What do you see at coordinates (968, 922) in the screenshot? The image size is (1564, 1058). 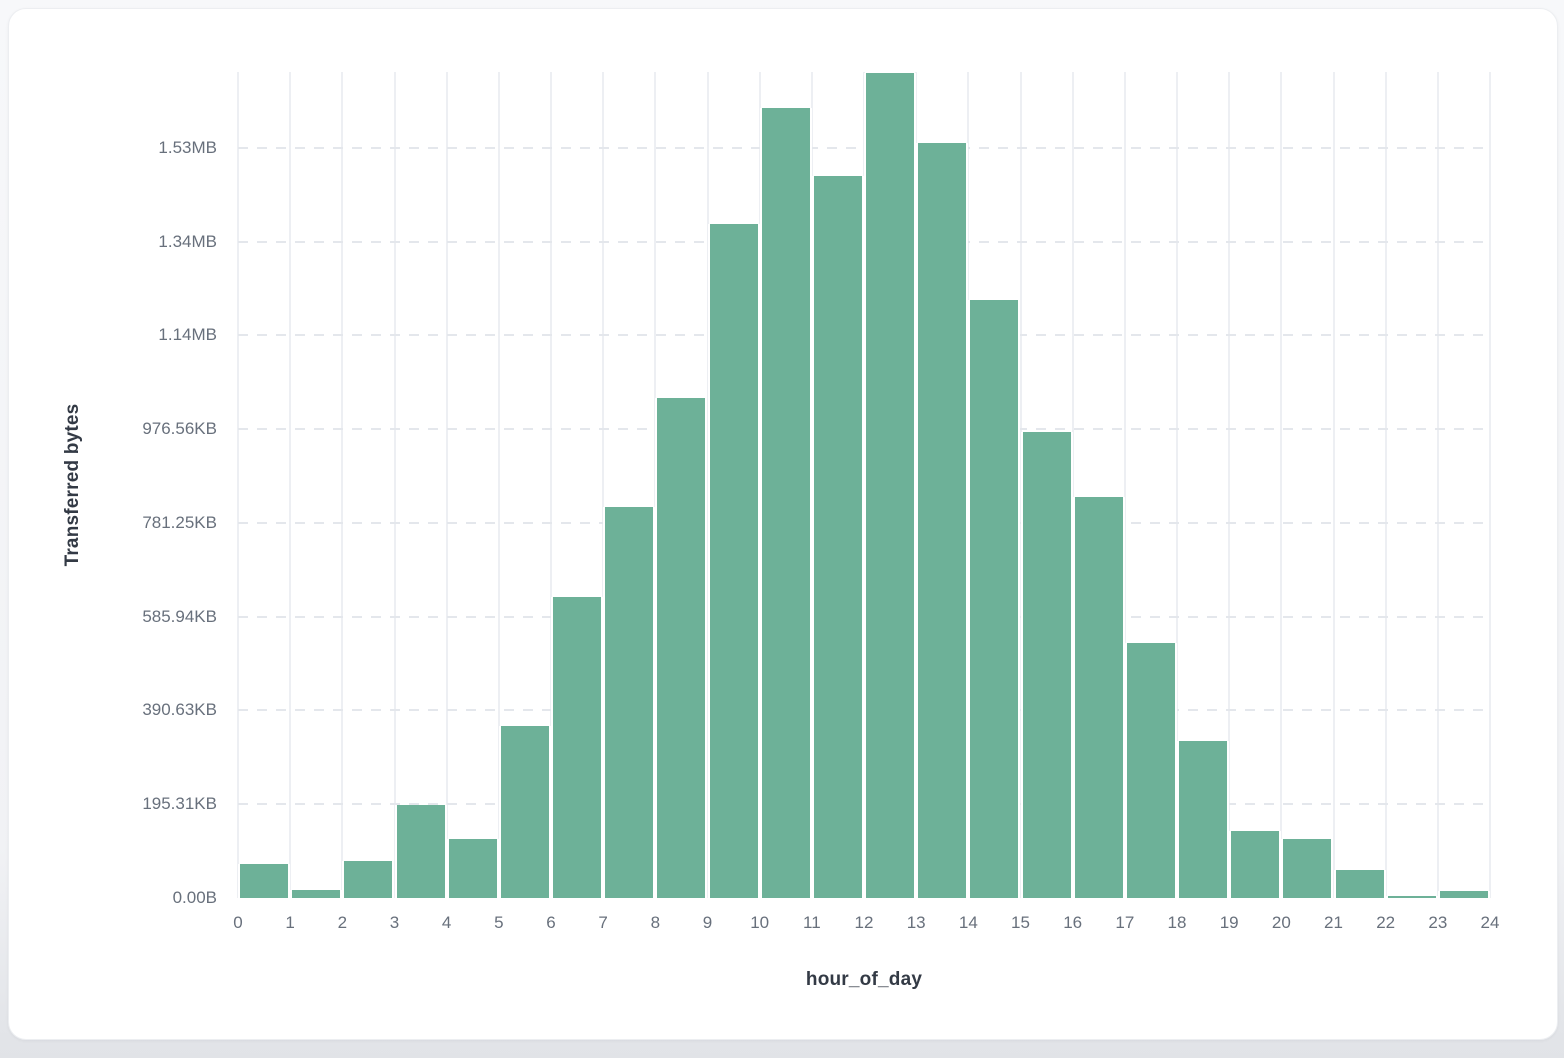 I see `x-tick-label: 14` at bounding box center [968, 922].